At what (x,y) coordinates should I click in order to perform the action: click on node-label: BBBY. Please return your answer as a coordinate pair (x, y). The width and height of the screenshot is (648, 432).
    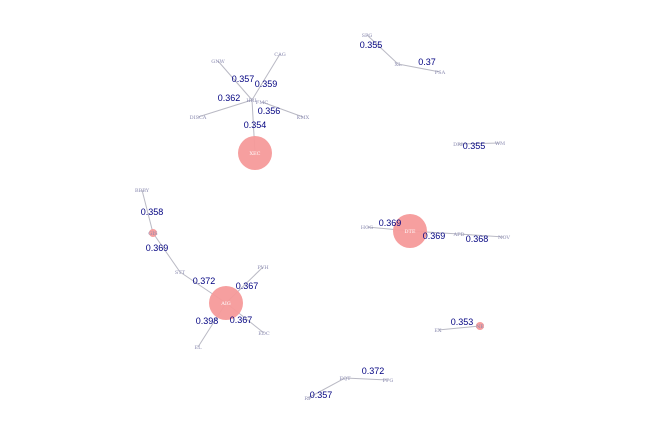
    Looking at the image, I should click on (142, 191).